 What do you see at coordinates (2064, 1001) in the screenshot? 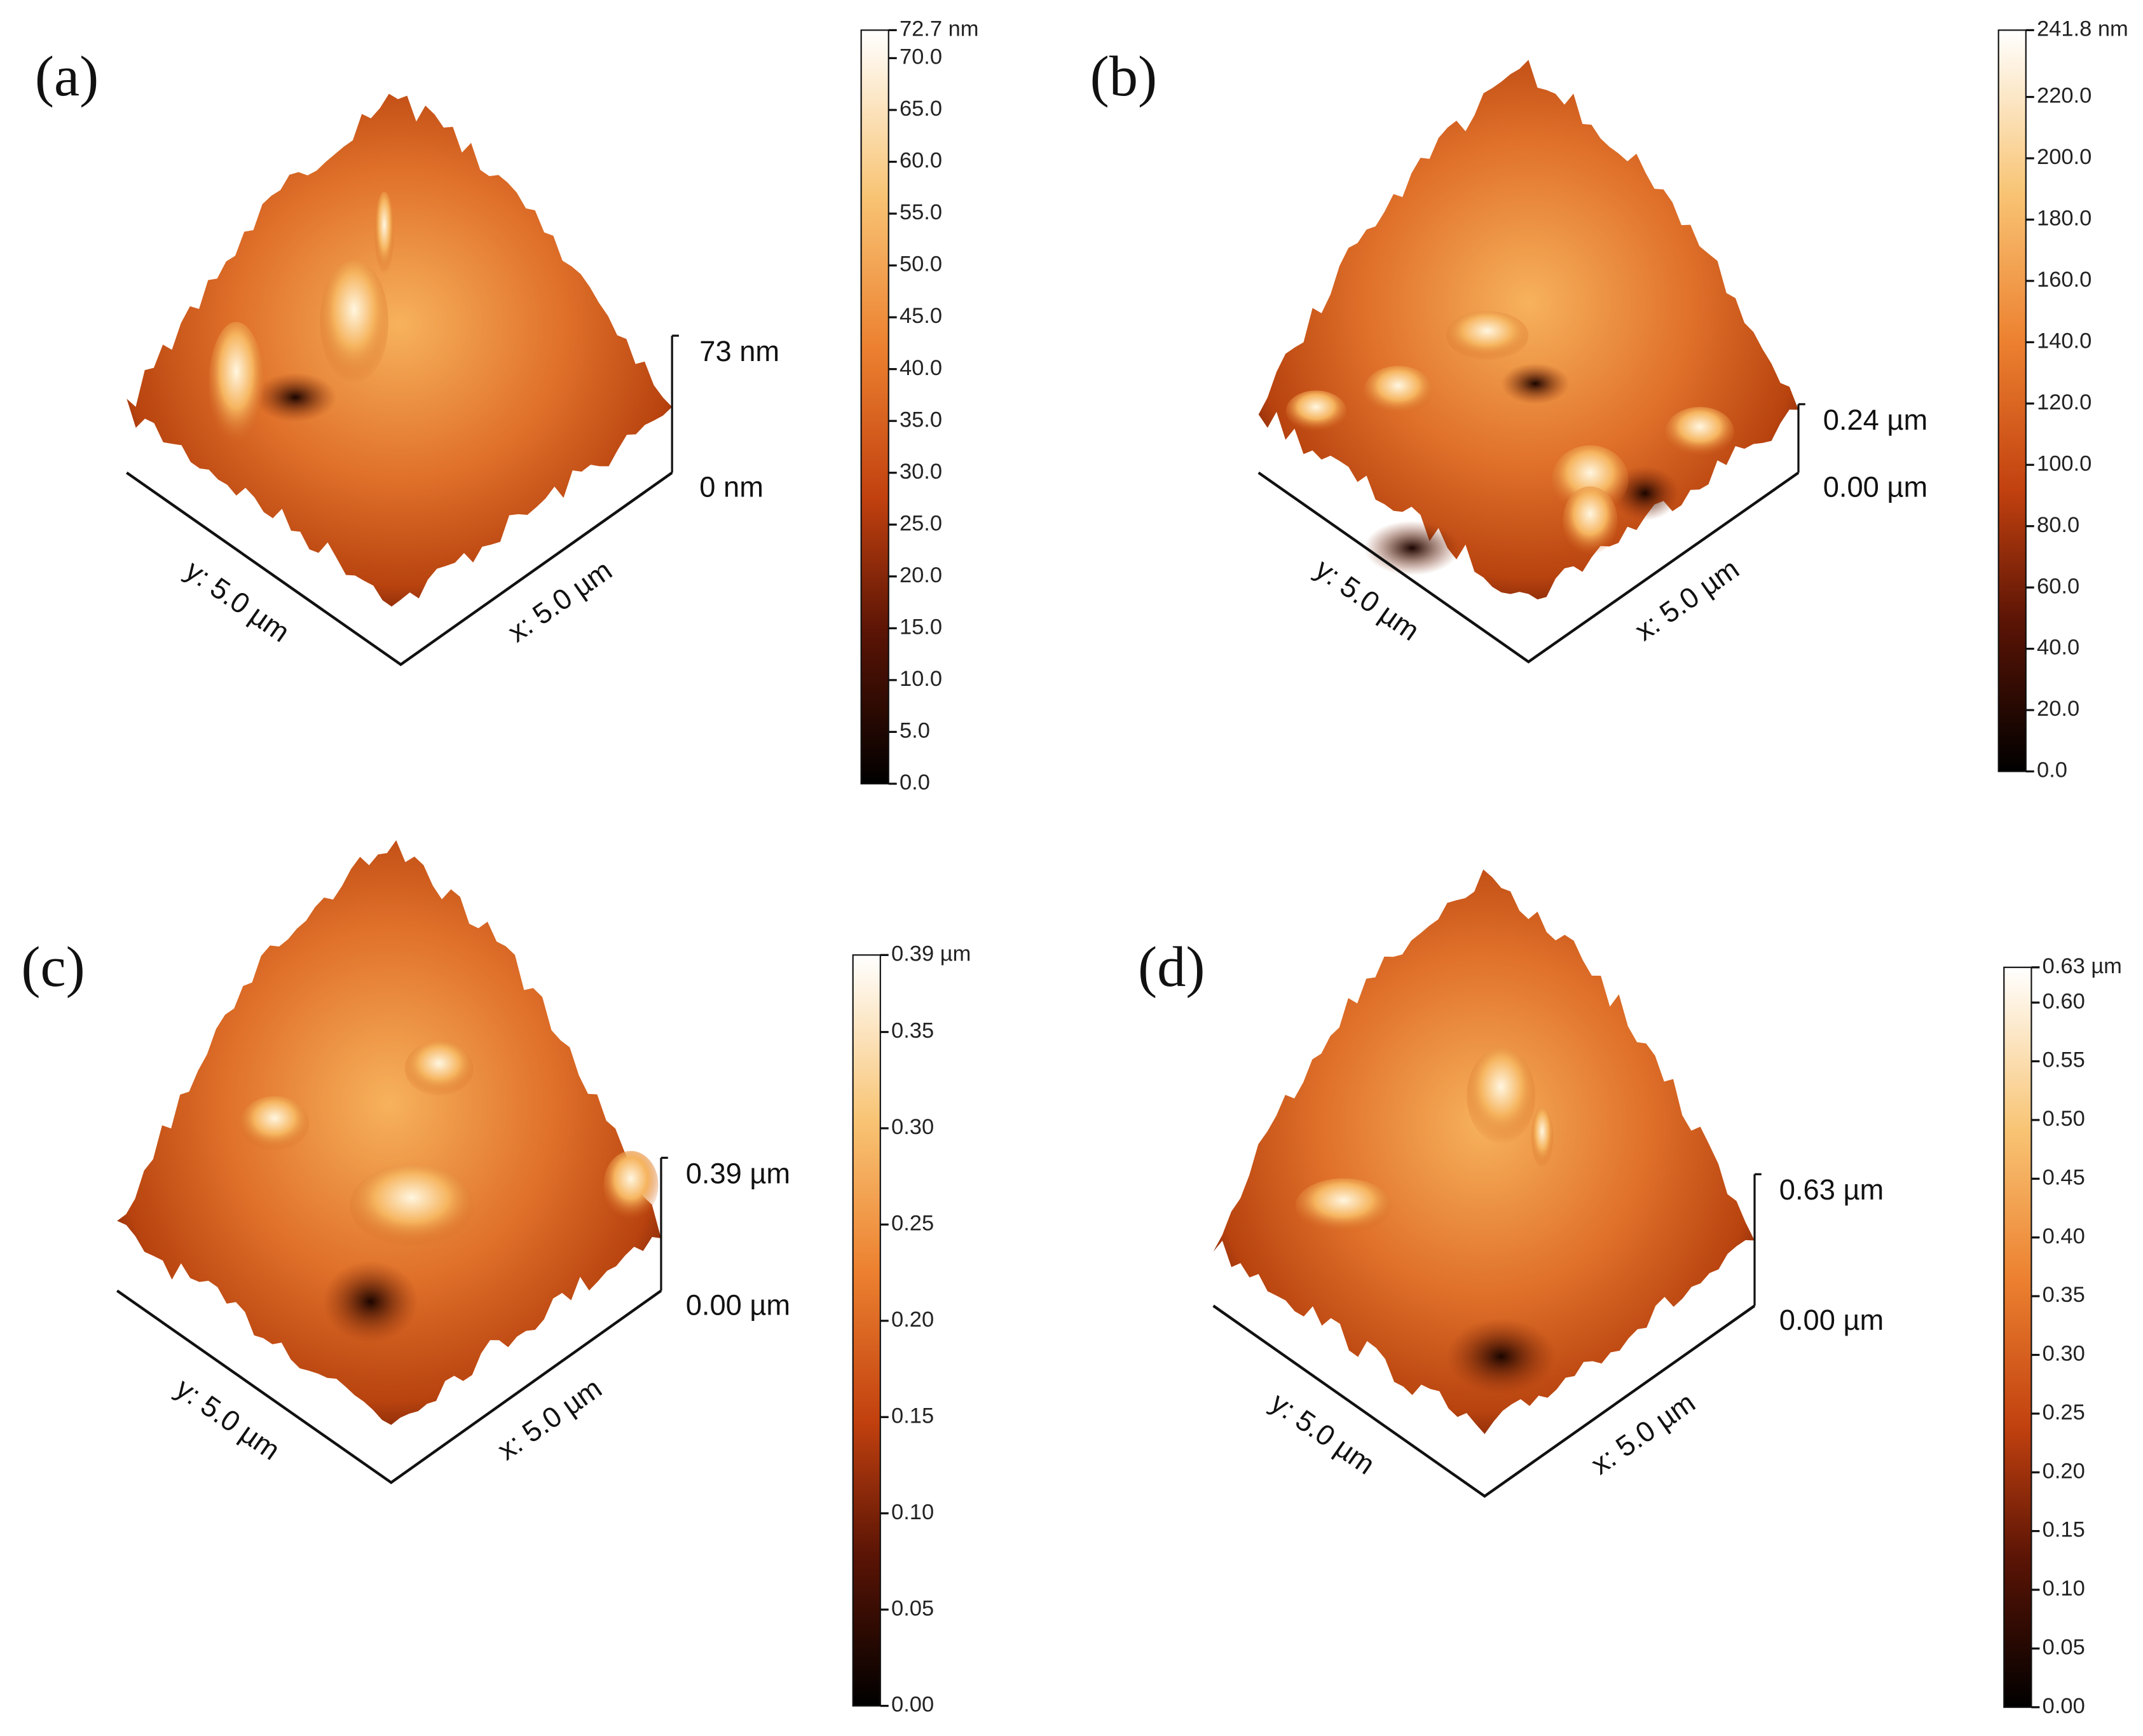
I see `colorbar-tick-label: 0.60` at bounding box center [2064, 1001].